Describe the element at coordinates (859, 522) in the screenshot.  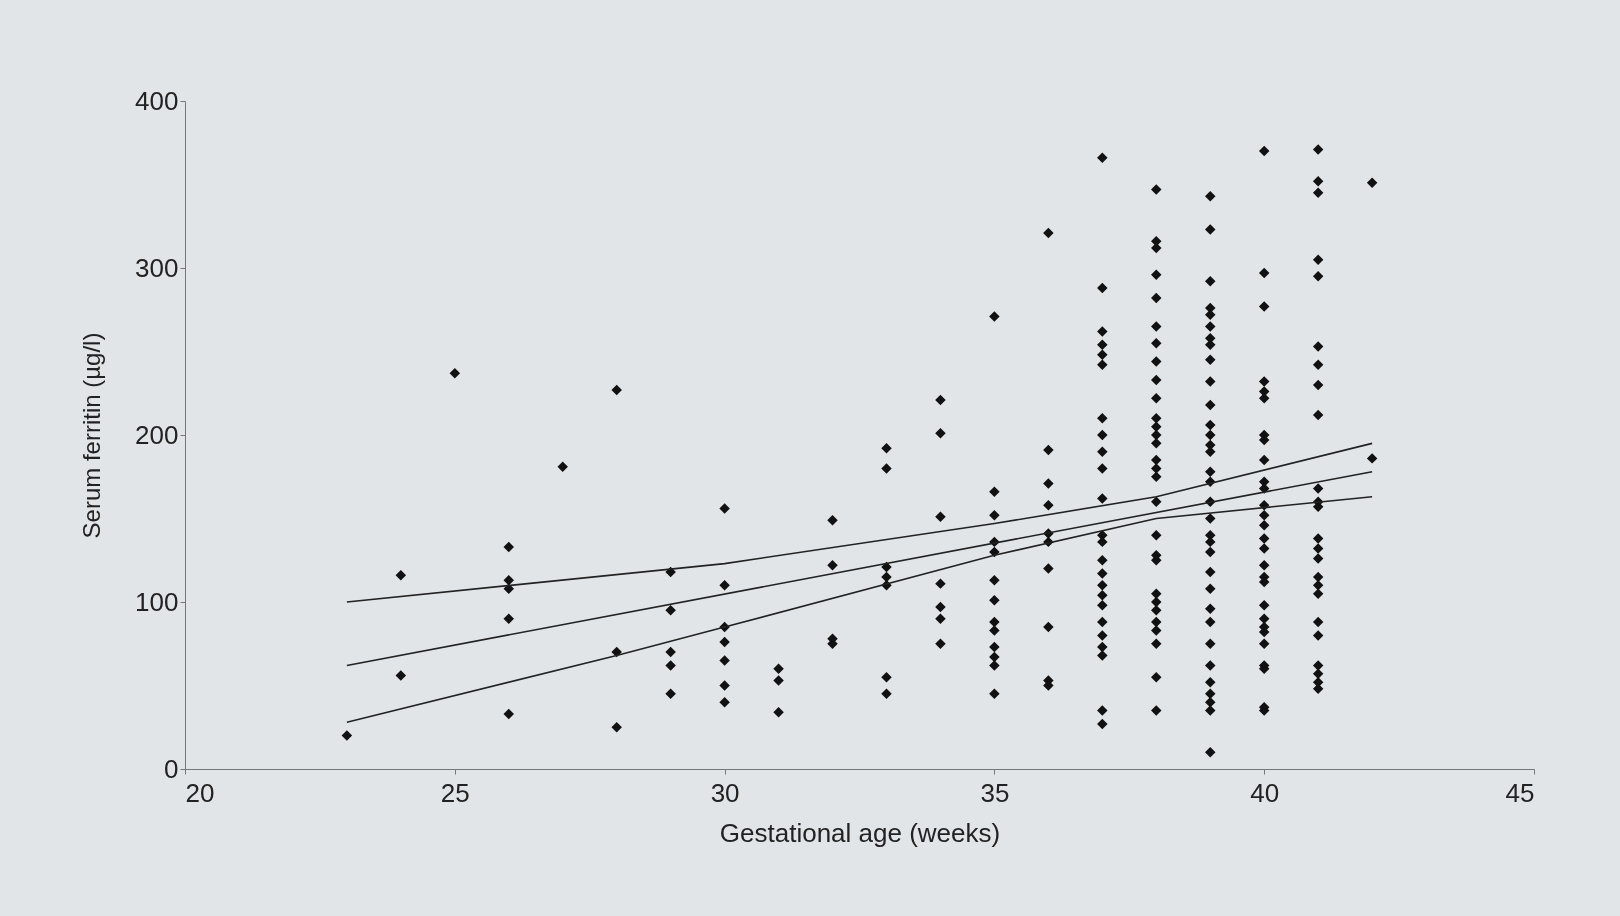
I see `line-series` at that location.